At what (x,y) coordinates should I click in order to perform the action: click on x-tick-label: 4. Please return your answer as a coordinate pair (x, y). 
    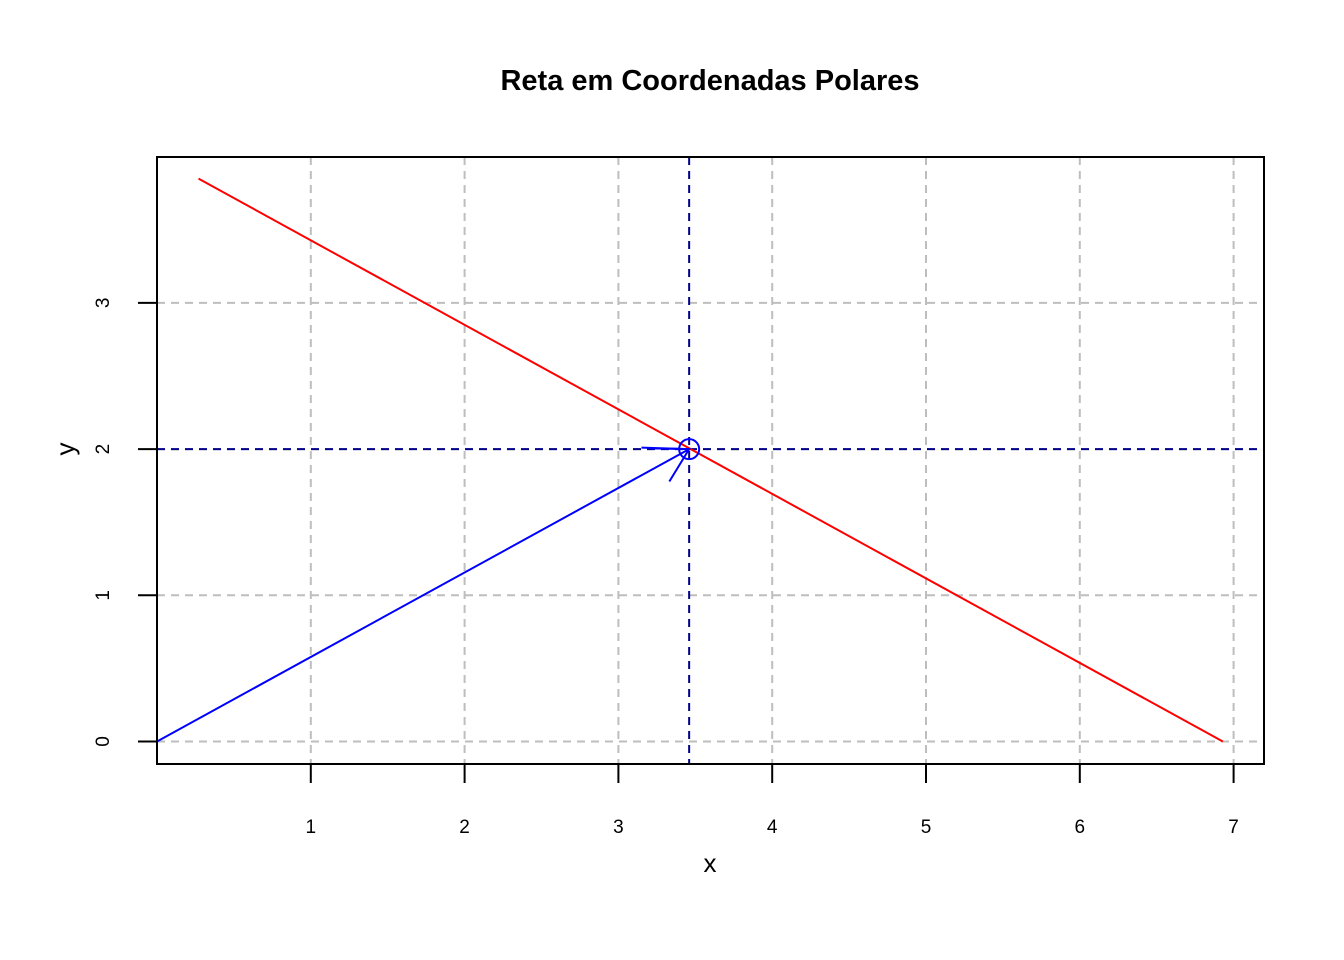
    Looking at the image, I should click on (772, 827).